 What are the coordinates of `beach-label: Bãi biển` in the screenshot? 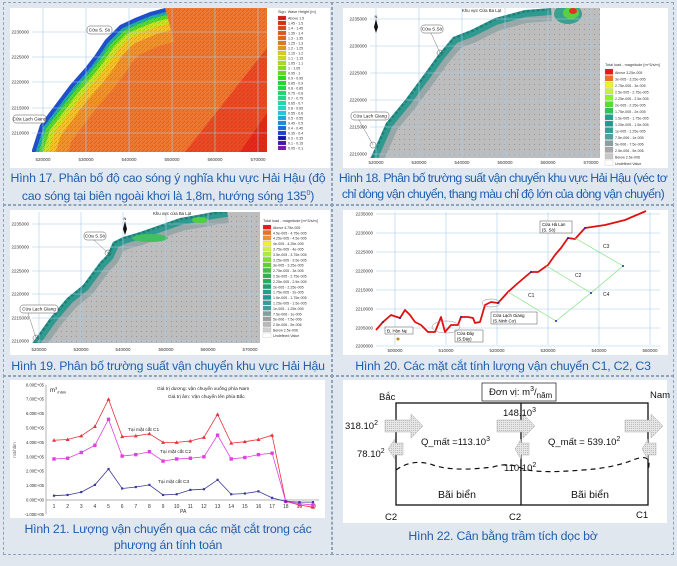 It's located at (590, 495).